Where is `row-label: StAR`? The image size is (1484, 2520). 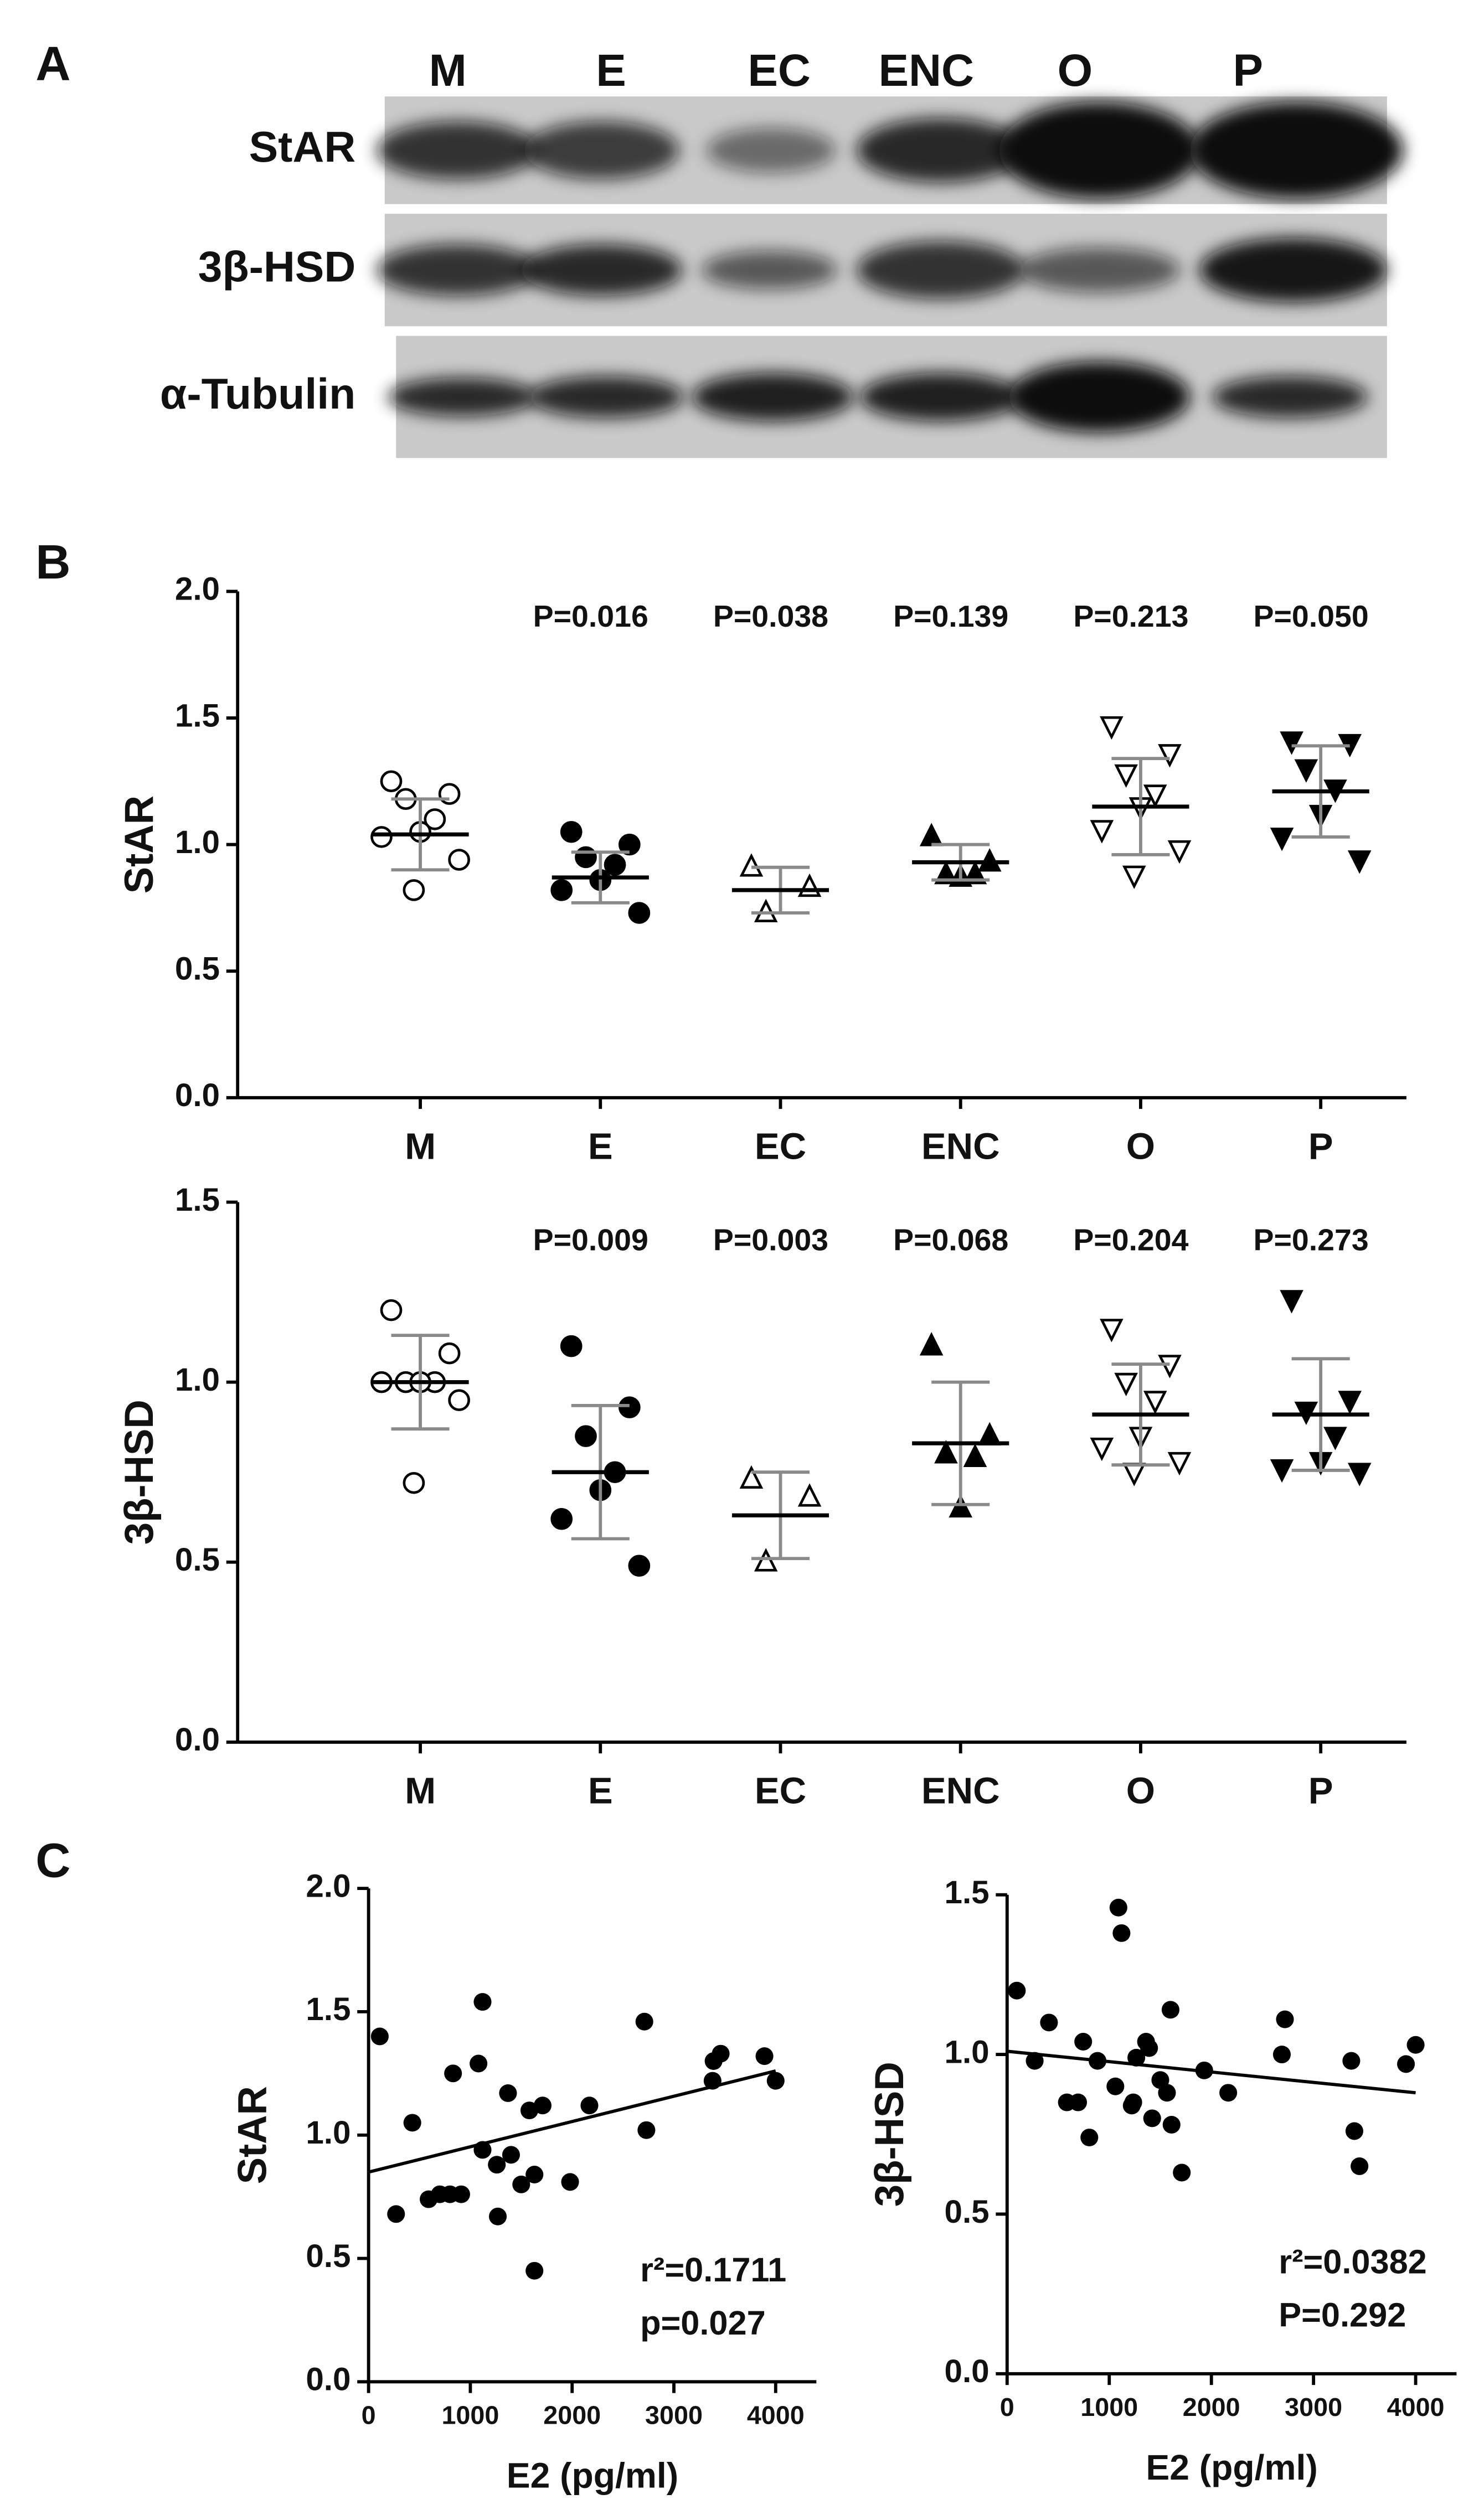 row-label: StAR is located at coordinates (302, 146).